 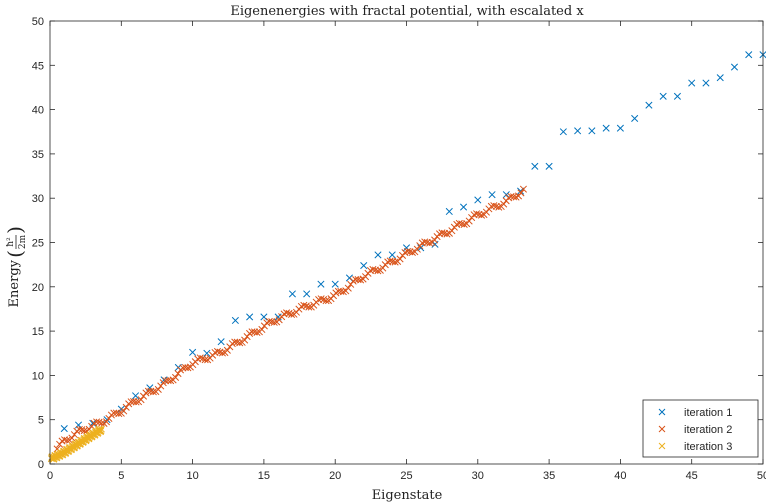 What do you see at coordinates (38, 111) in the screenshot?
I see `y-tick-label: 40` at bounding box center [38, 111].